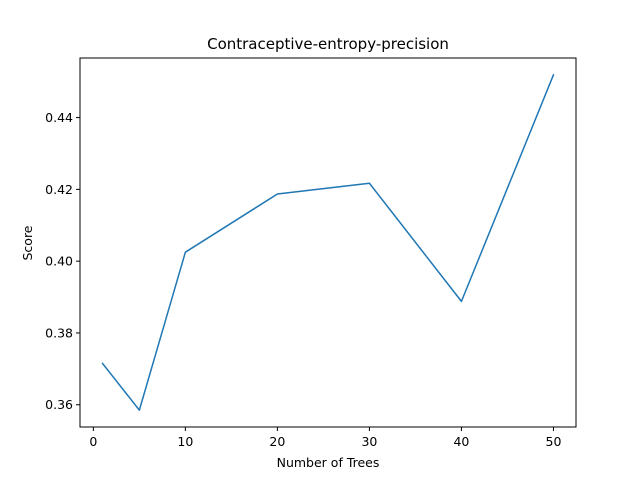  I want to click on x-axis-label: Number of Trees, so click(328, 462).